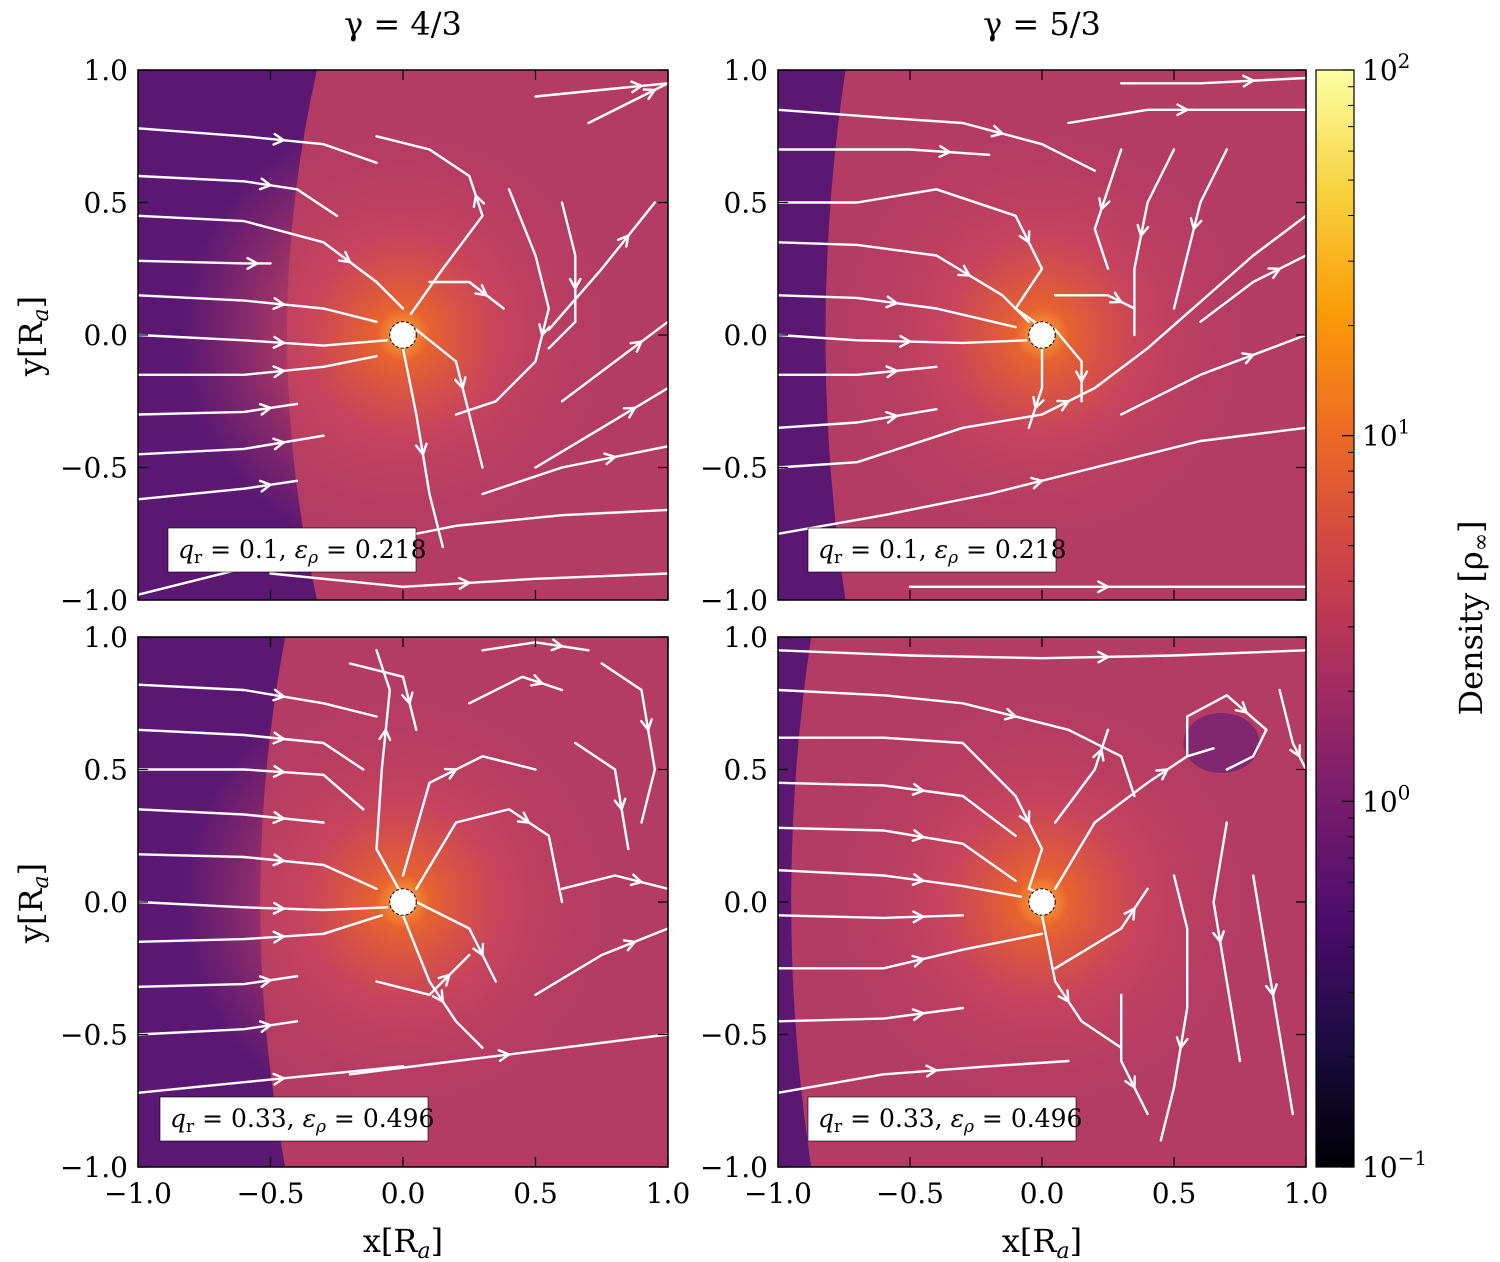  I want to click on annotation-box: qr = 0.33, ερ = 0.496, so click(944, 1119).